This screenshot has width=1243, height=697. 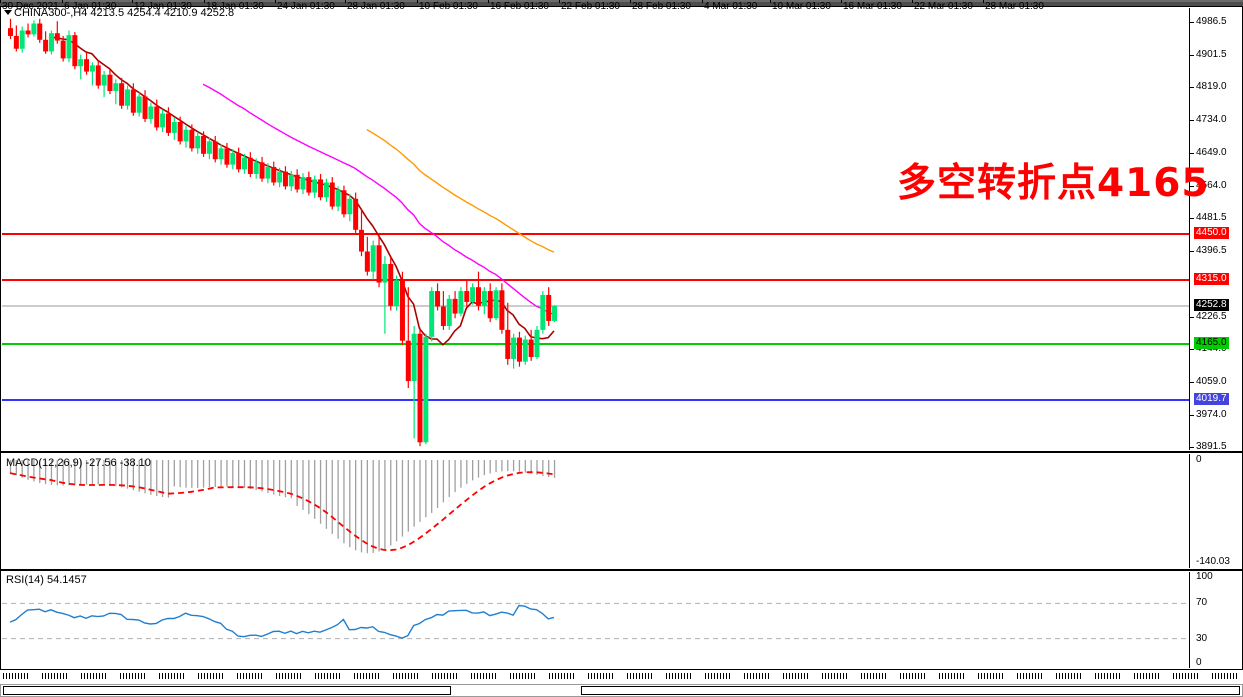 I want to click on time-axis-label: 12 Jan 01:30, so click(x=163, y=6).